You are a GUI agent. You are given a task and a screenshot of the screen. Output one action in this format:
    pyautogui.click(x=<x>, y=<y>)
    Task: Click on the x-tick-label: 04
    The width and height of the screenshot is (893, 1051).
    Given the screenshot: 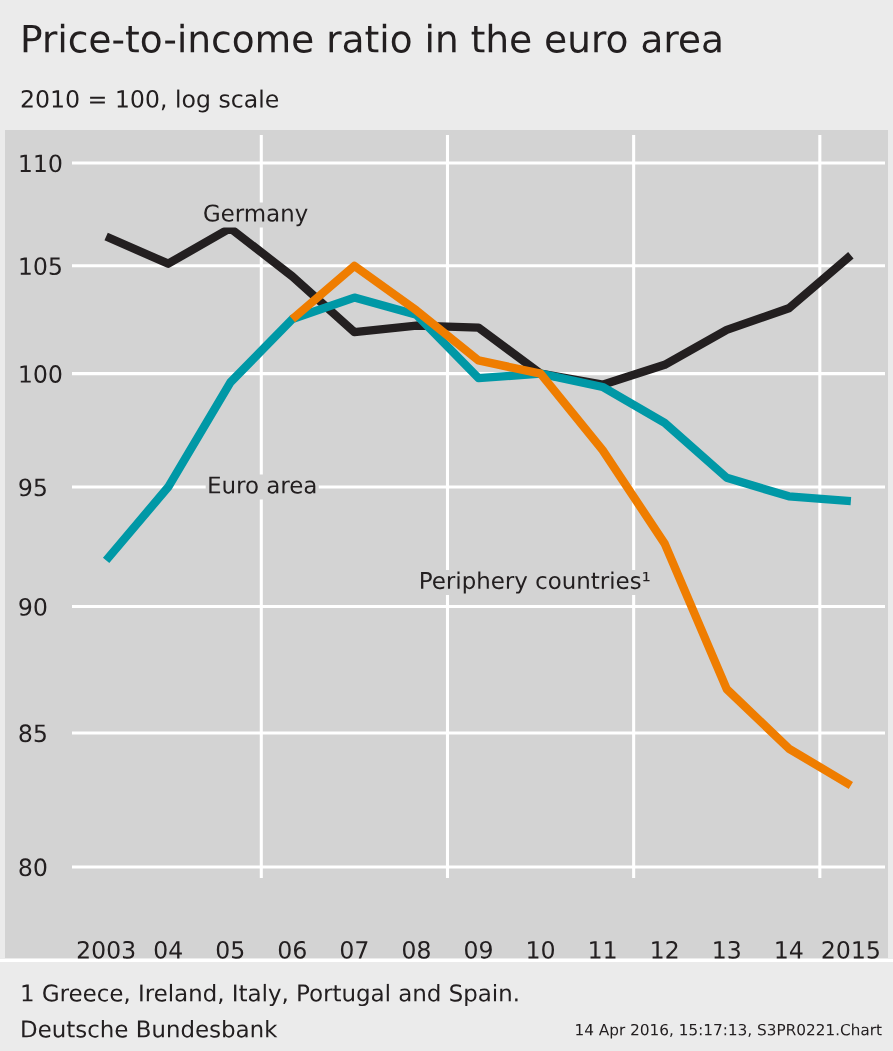 What is the action you would take?
    pyautogui.click(x=168, y=949)
    